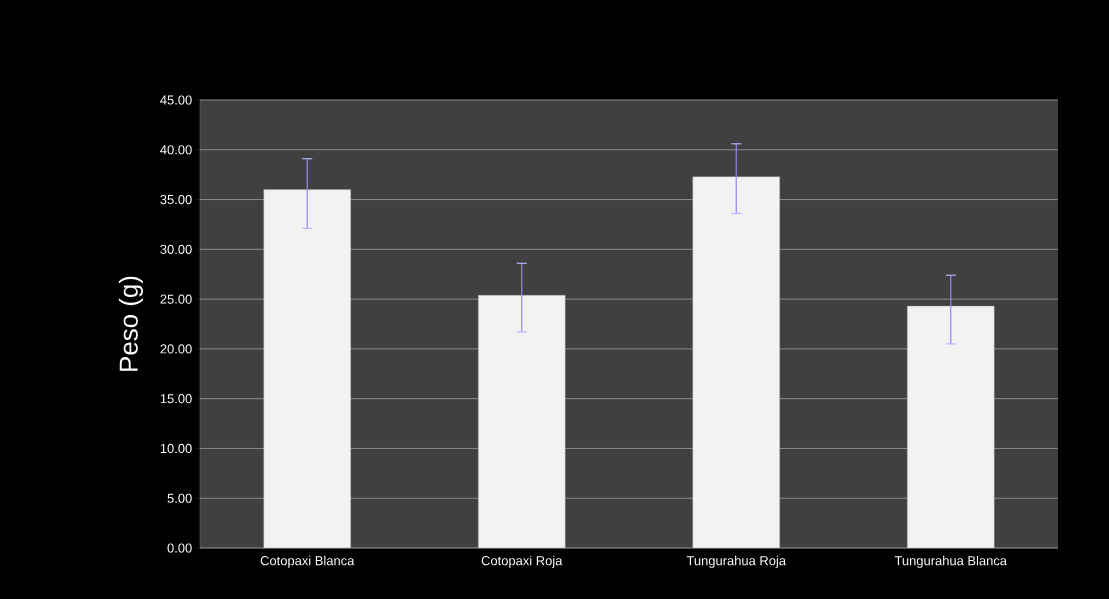 The width and height of the screenshot is (1109, 599). What do you see at coordinates (951, 561) in the screenshot?
I see `x-tick-label: Tungurahua Blanca` at bounding box center [951, 561].